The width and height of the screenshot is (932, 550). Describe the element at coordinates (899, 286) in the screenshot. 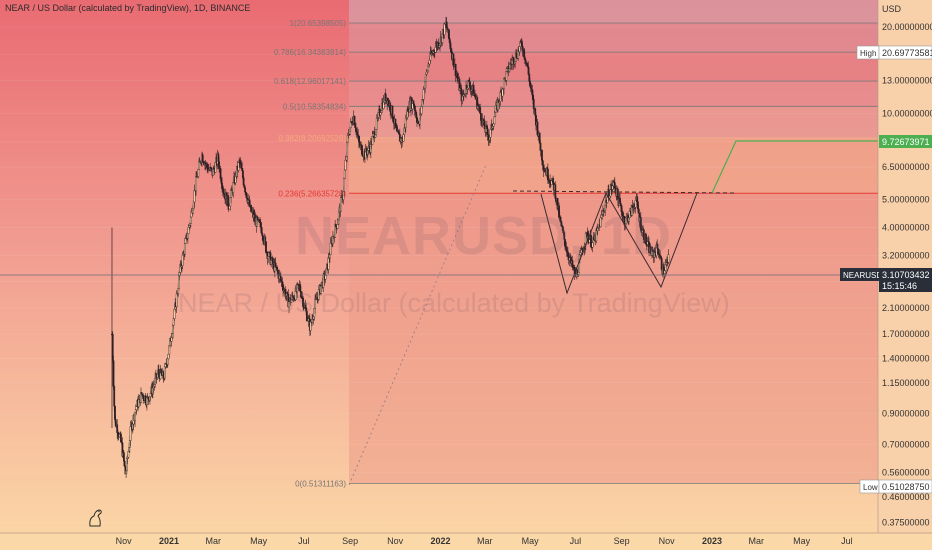

I see `countdown-timer: 15:15:46` at that location.